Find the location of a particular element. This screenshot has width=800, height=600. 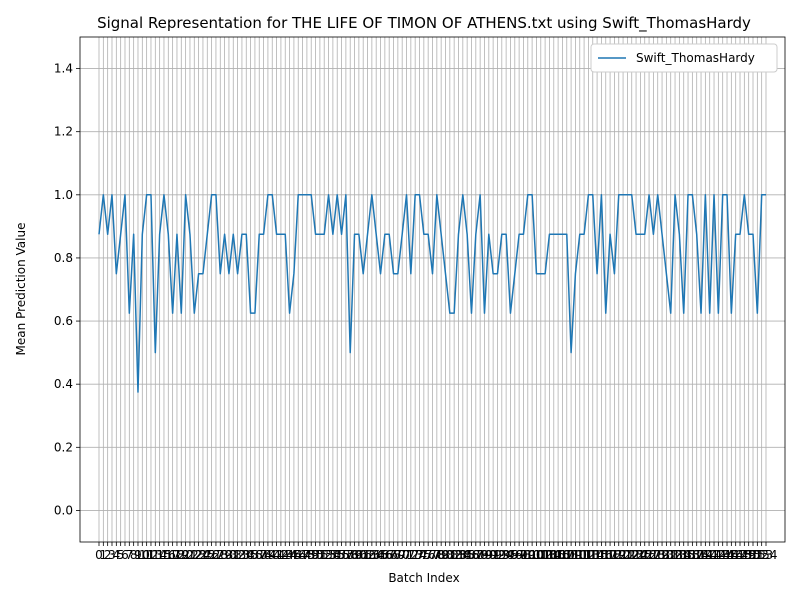

x-tick-label: 47 is located at coordinates (302, 555).